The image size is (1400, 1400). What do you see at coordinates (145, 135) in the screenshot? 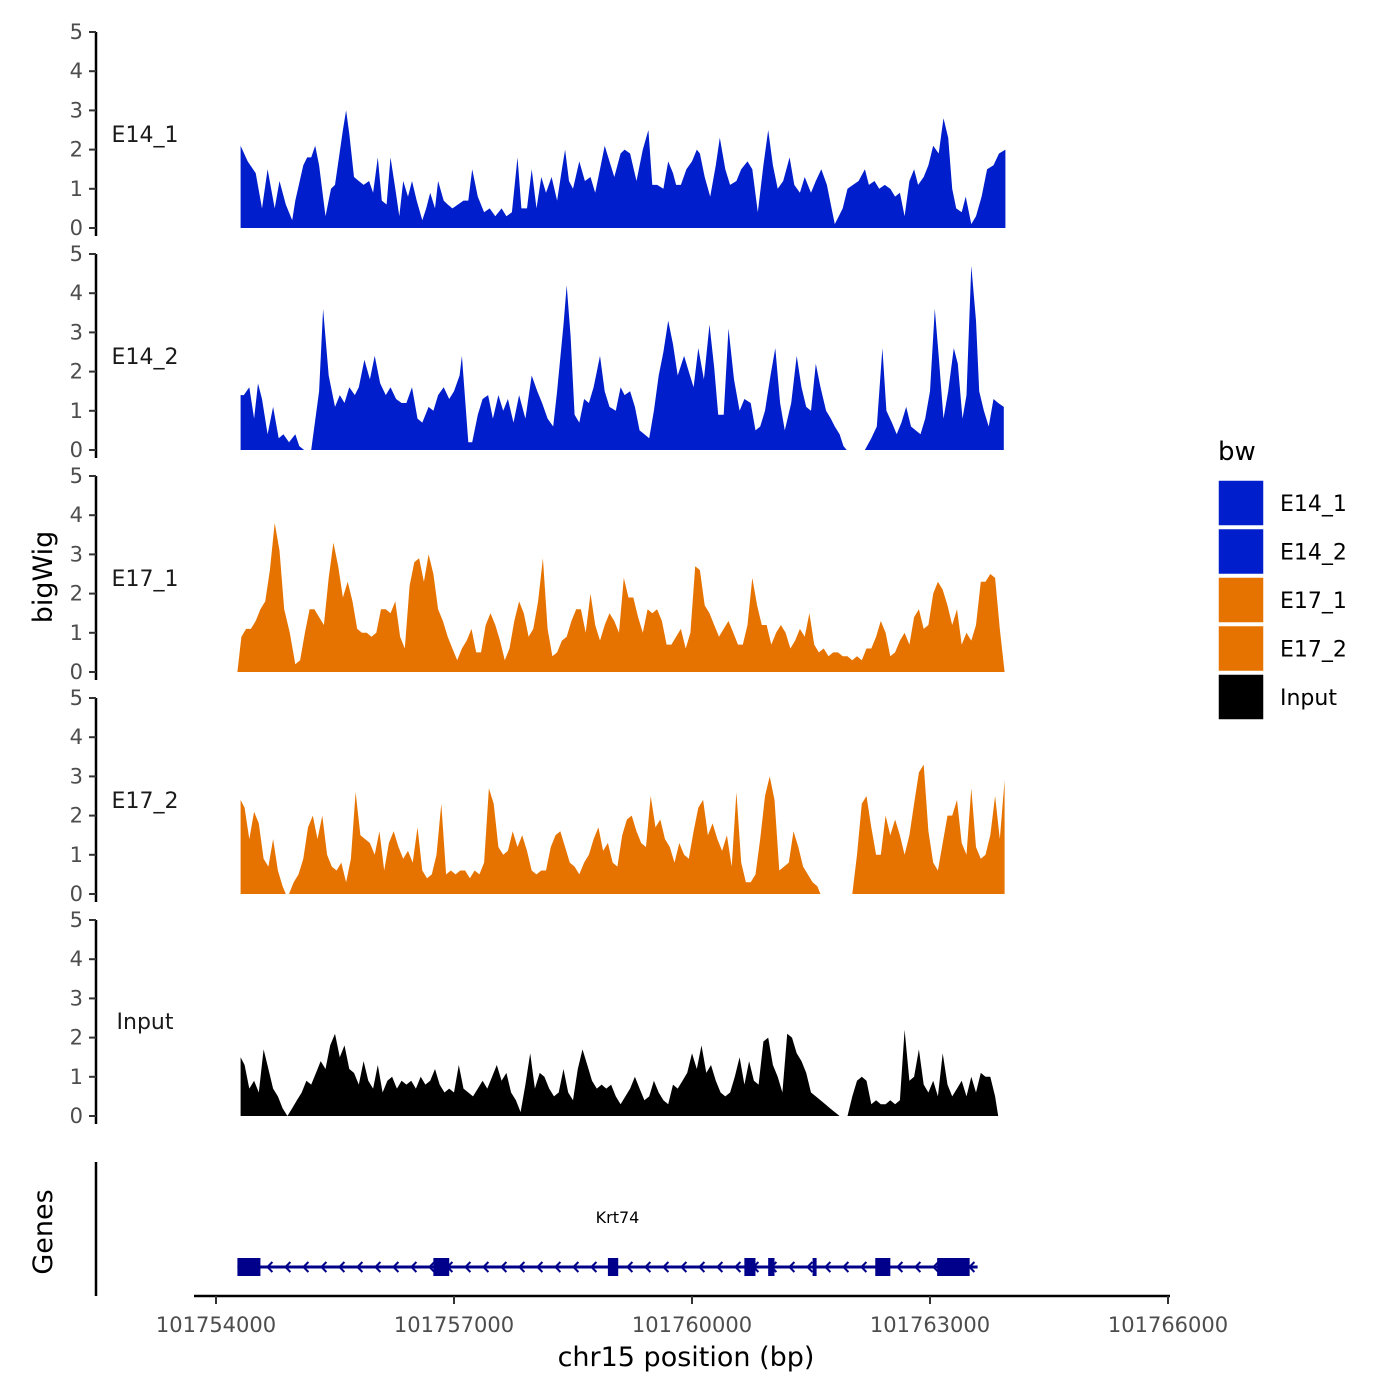
I see `panel-label-e14_1: E14_1` at bounding box center [145, 135].